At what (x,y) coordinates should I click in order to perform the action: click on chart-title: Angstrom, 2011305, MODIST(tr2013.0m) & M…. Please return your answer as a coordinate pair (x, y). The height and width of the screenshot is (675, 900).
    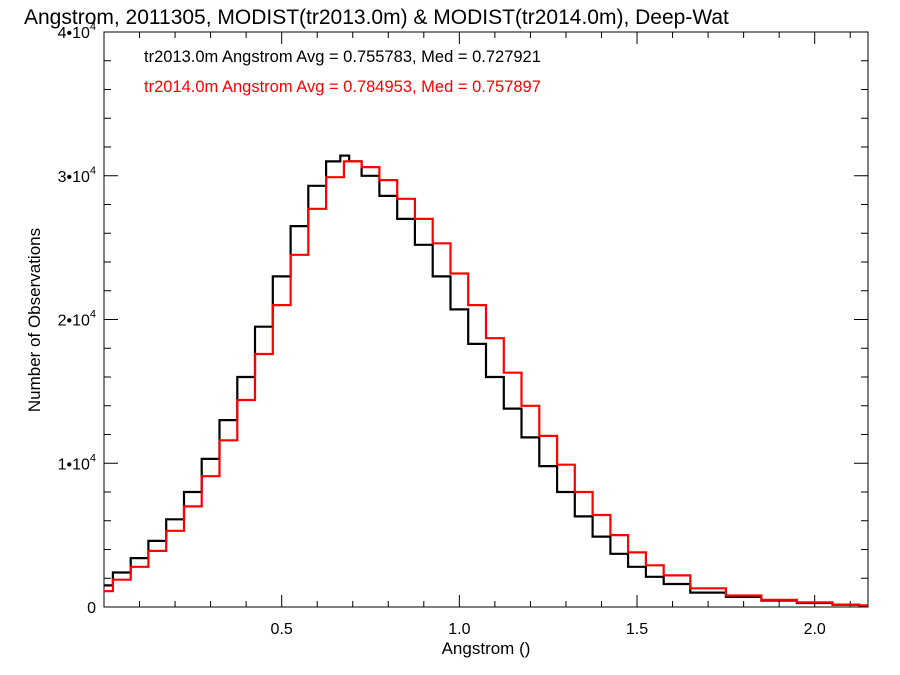
    Looking at the image, I should click on (376, 17).